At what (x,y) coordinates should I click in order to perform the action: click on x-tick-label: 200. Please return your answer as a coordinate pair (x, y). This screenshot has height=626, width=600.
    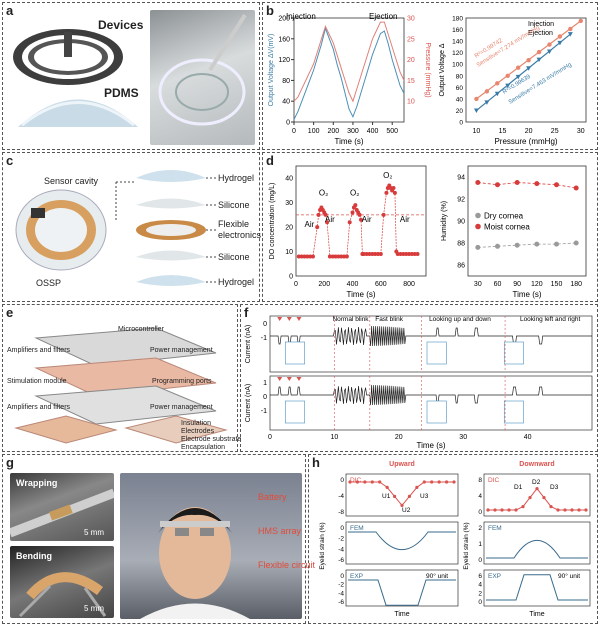
    Looking at the image, I should click on (333, 131).